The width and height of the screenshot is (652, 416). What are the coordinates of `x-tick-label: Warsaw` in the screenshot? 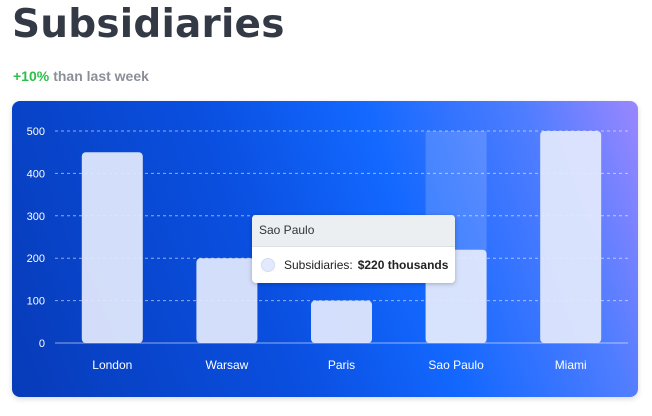 It's located at (226, 365).